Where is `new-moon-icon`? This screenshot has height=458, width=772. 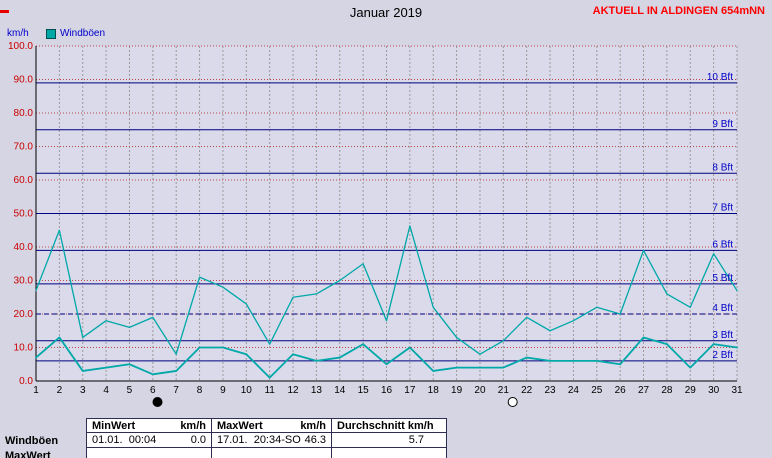 new-moon-icon is located at coordinates (157, 402).